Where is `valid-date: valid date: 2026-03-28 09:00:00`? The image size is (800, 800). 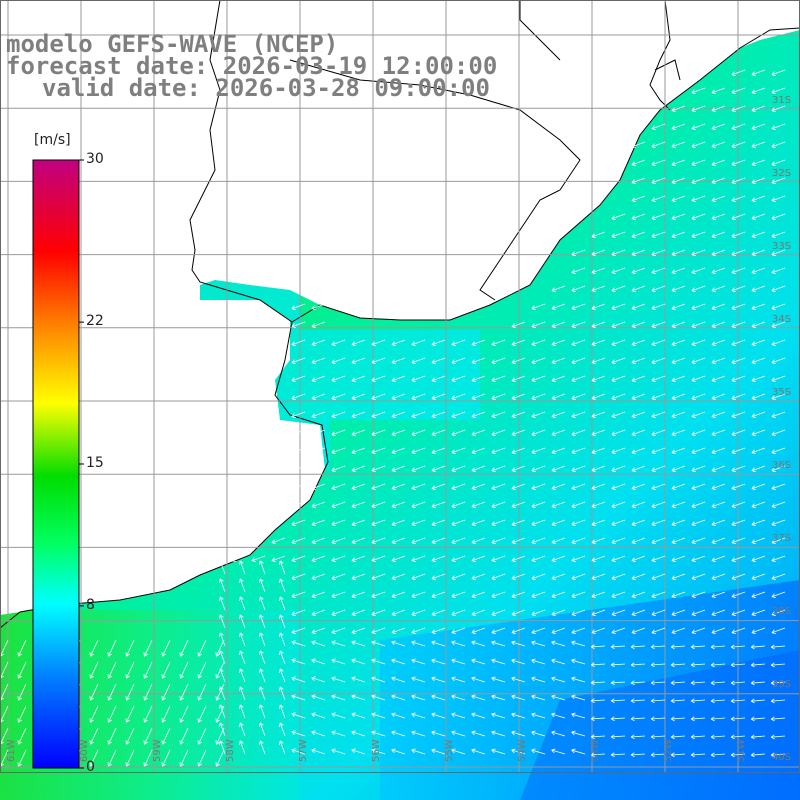 valid-date: valid date: 2026-03-28 09:00:00 is located at coordinates (266, 88).